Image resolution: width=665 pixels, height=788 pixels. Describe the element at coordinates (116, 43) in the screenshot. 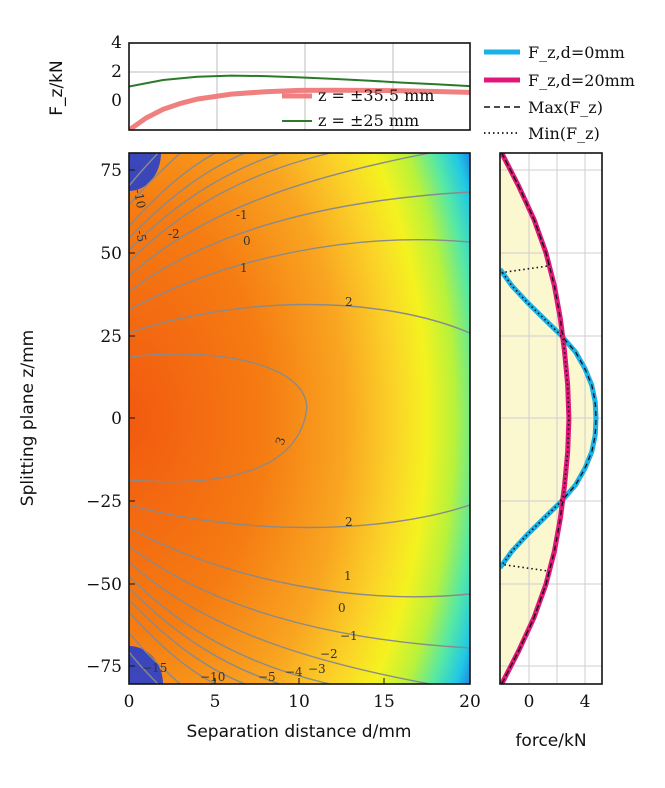

I see `top-ytick-label: 4` at that location.